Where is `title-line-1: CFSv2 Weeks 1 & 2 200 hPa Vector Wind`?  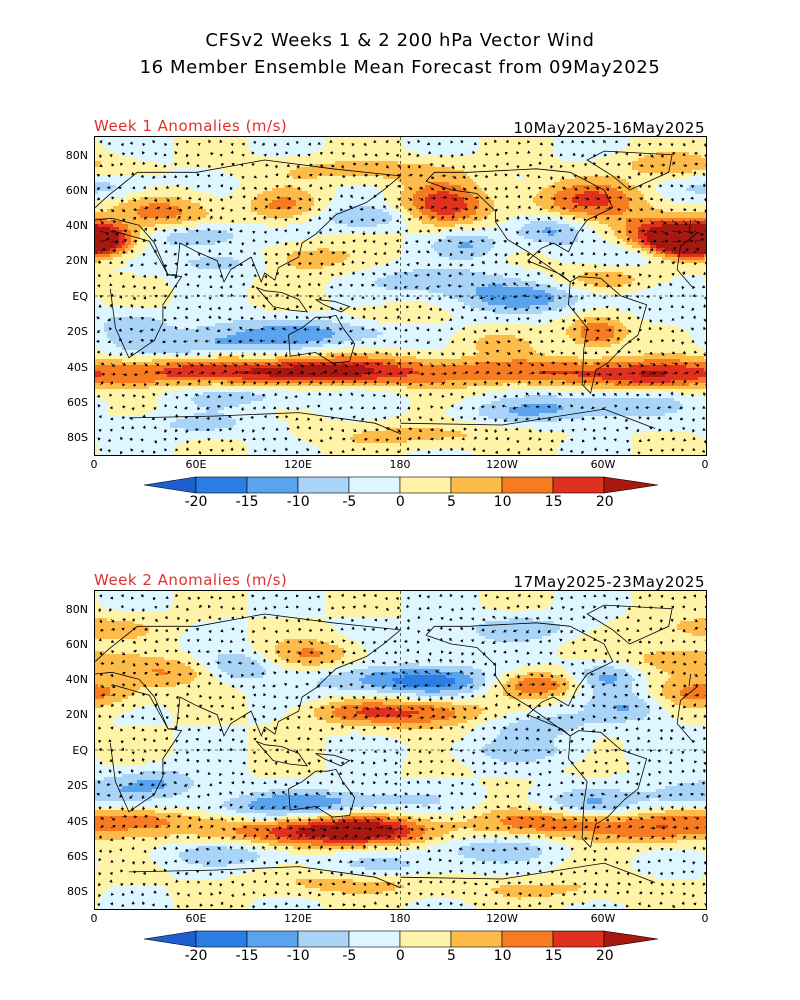 title-line-1: CFSv2 Weeks 1 & 2 200 hPa Vector Wind is located at coordinates (400, 40).